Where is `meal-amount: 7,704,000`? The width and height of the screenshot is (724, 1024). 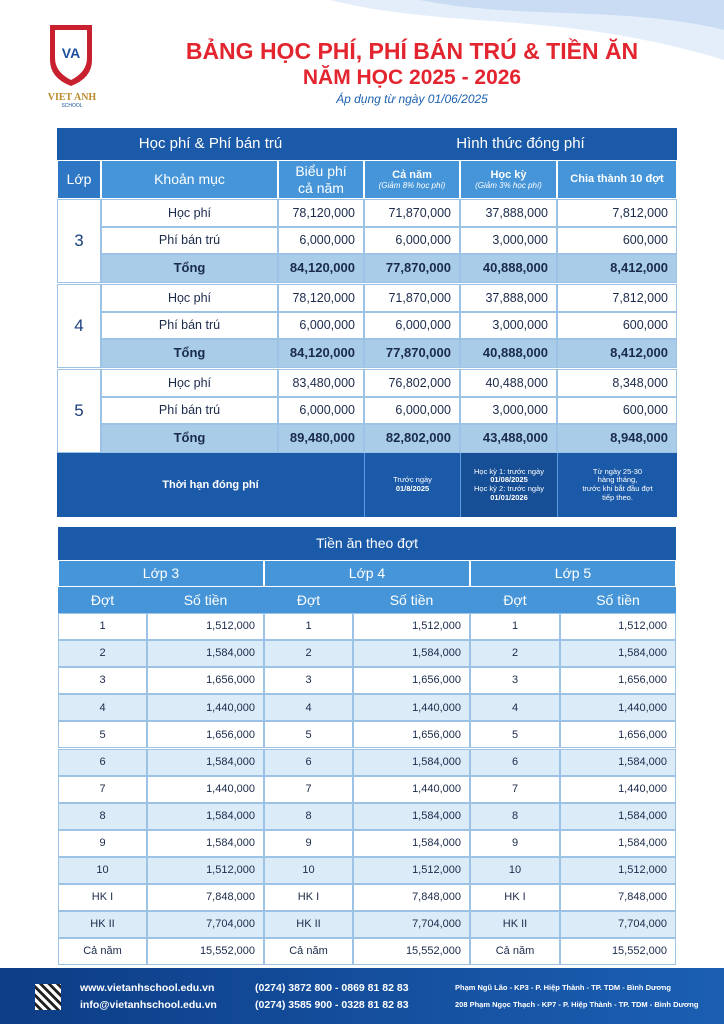 meal-amount: 7,704,000 is located at coordinates (618, 925).